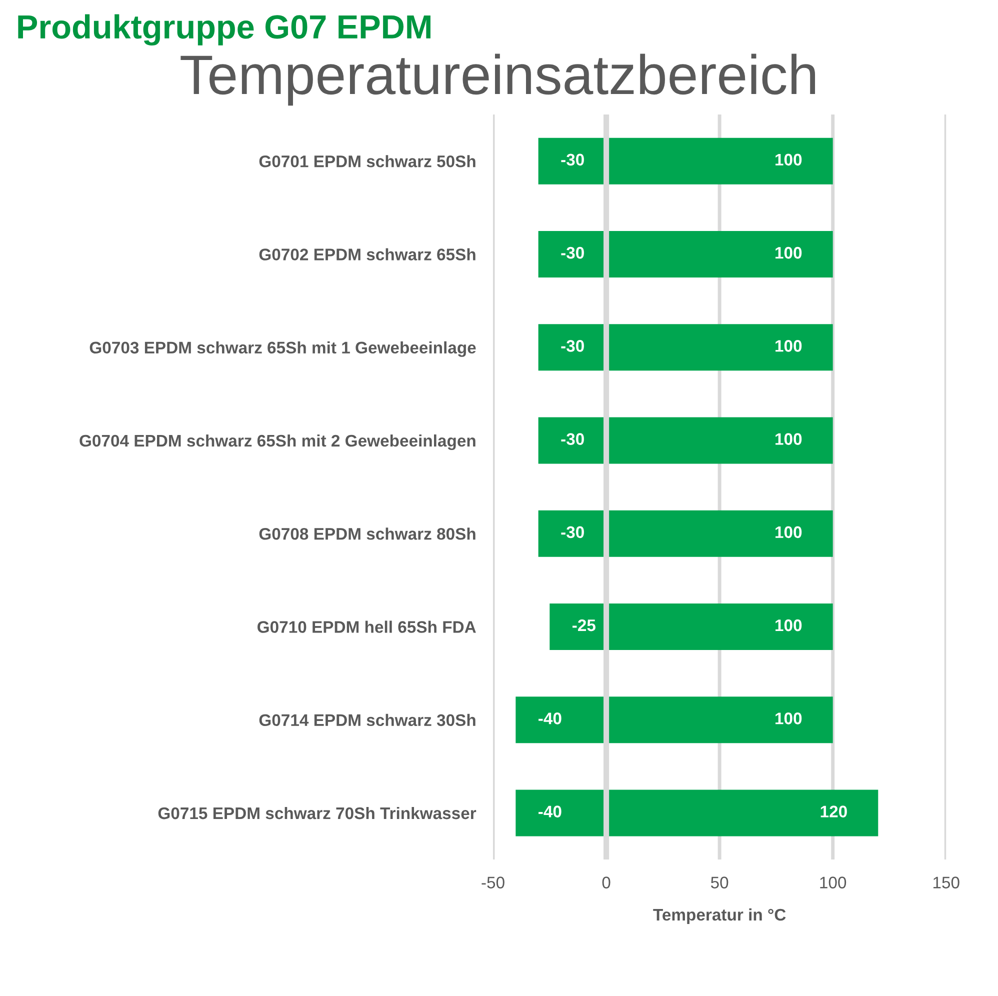 Image resolution: width=998 pixels, height=996 pixels. Describe the element at coordinates (946, 882) in the screenshot. I see `x-tick-label: 150` at that location.